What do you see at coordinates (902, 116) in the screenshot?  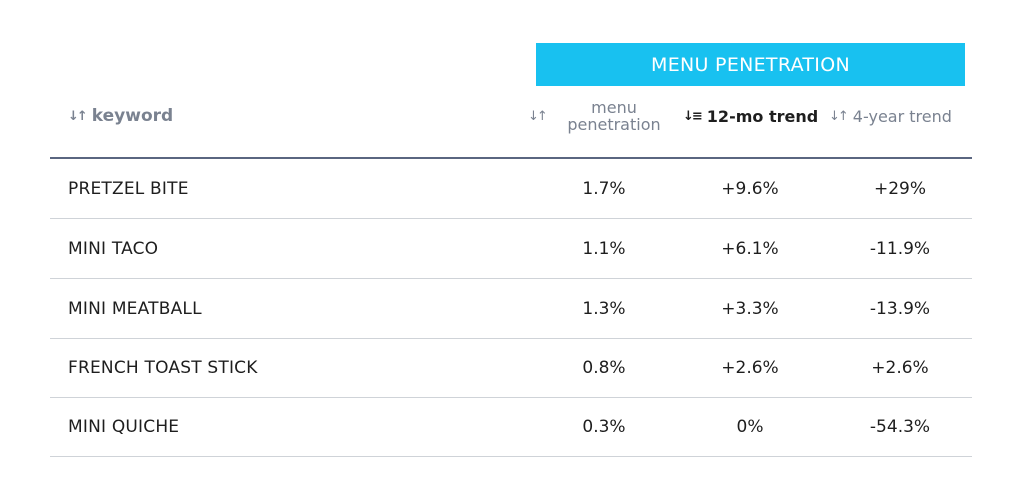 I see `trend4-header-label: 4-year trend` at bounding box center [902, 116].